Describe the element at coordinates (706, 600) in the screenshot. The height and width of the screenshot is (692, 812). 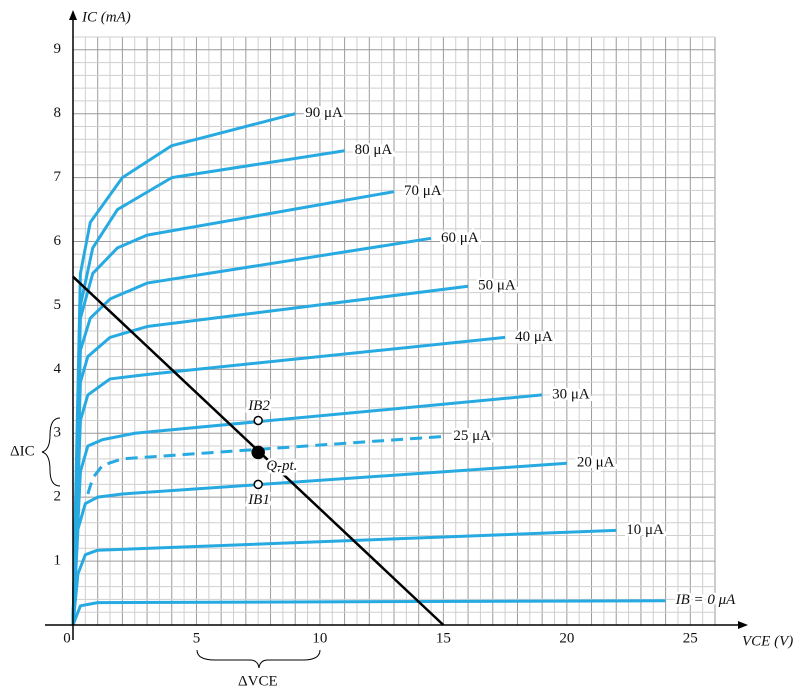
I see `curve-label: IB = 0 μA` at that location.